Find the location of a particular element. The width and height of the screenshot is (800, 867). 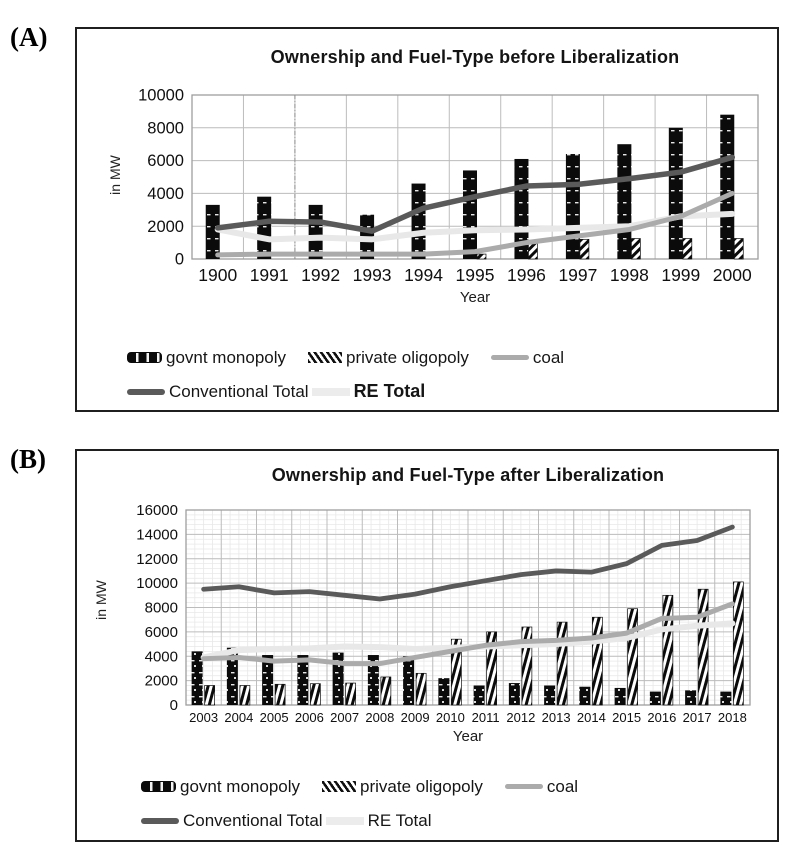

chart-a-legend-item-conventional-total: Conventional Total is located at coordinates (218, 392).